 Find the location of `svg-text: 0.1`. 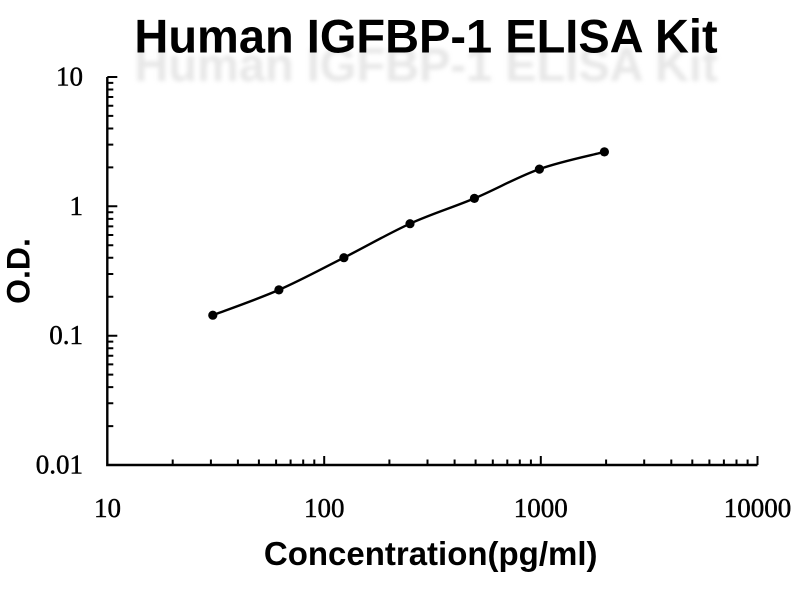

svg-text: 0.1 is located at coordinates (66, 335).